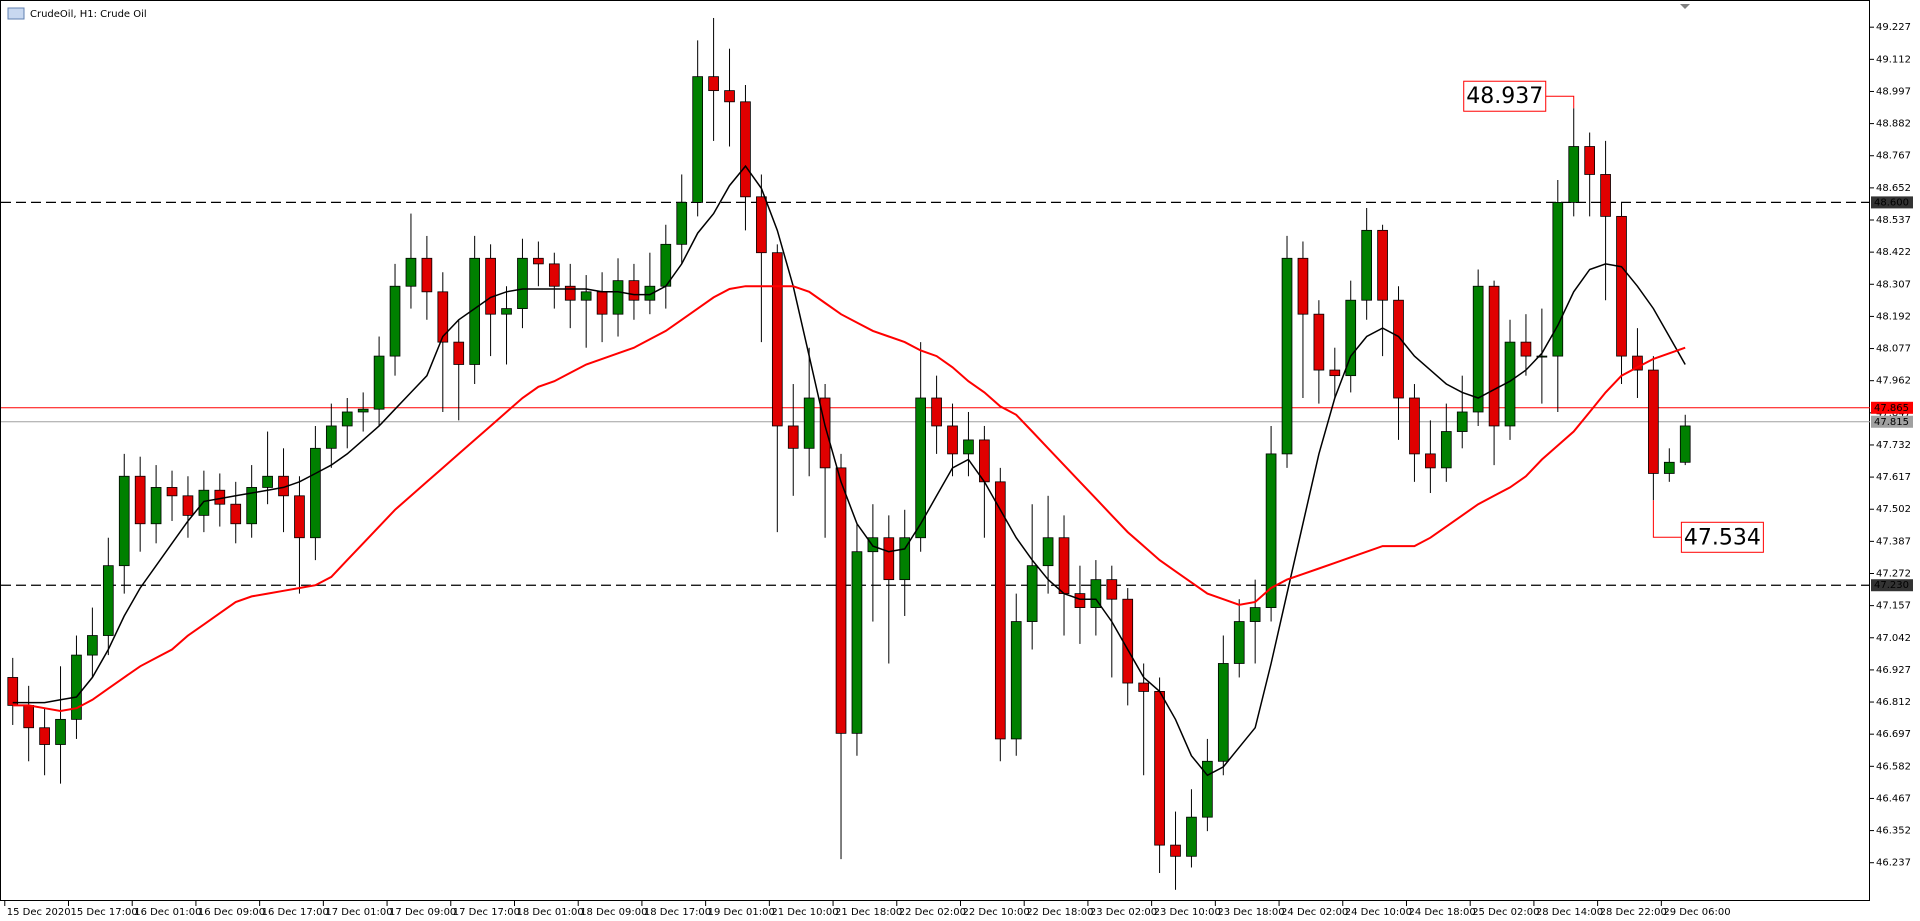 This screenshot has width=1920, height=921. Describe the element at coordinates (932, 912) in the screenshot. I see `x-tick-label: 22 Dec 02:00` at that location.